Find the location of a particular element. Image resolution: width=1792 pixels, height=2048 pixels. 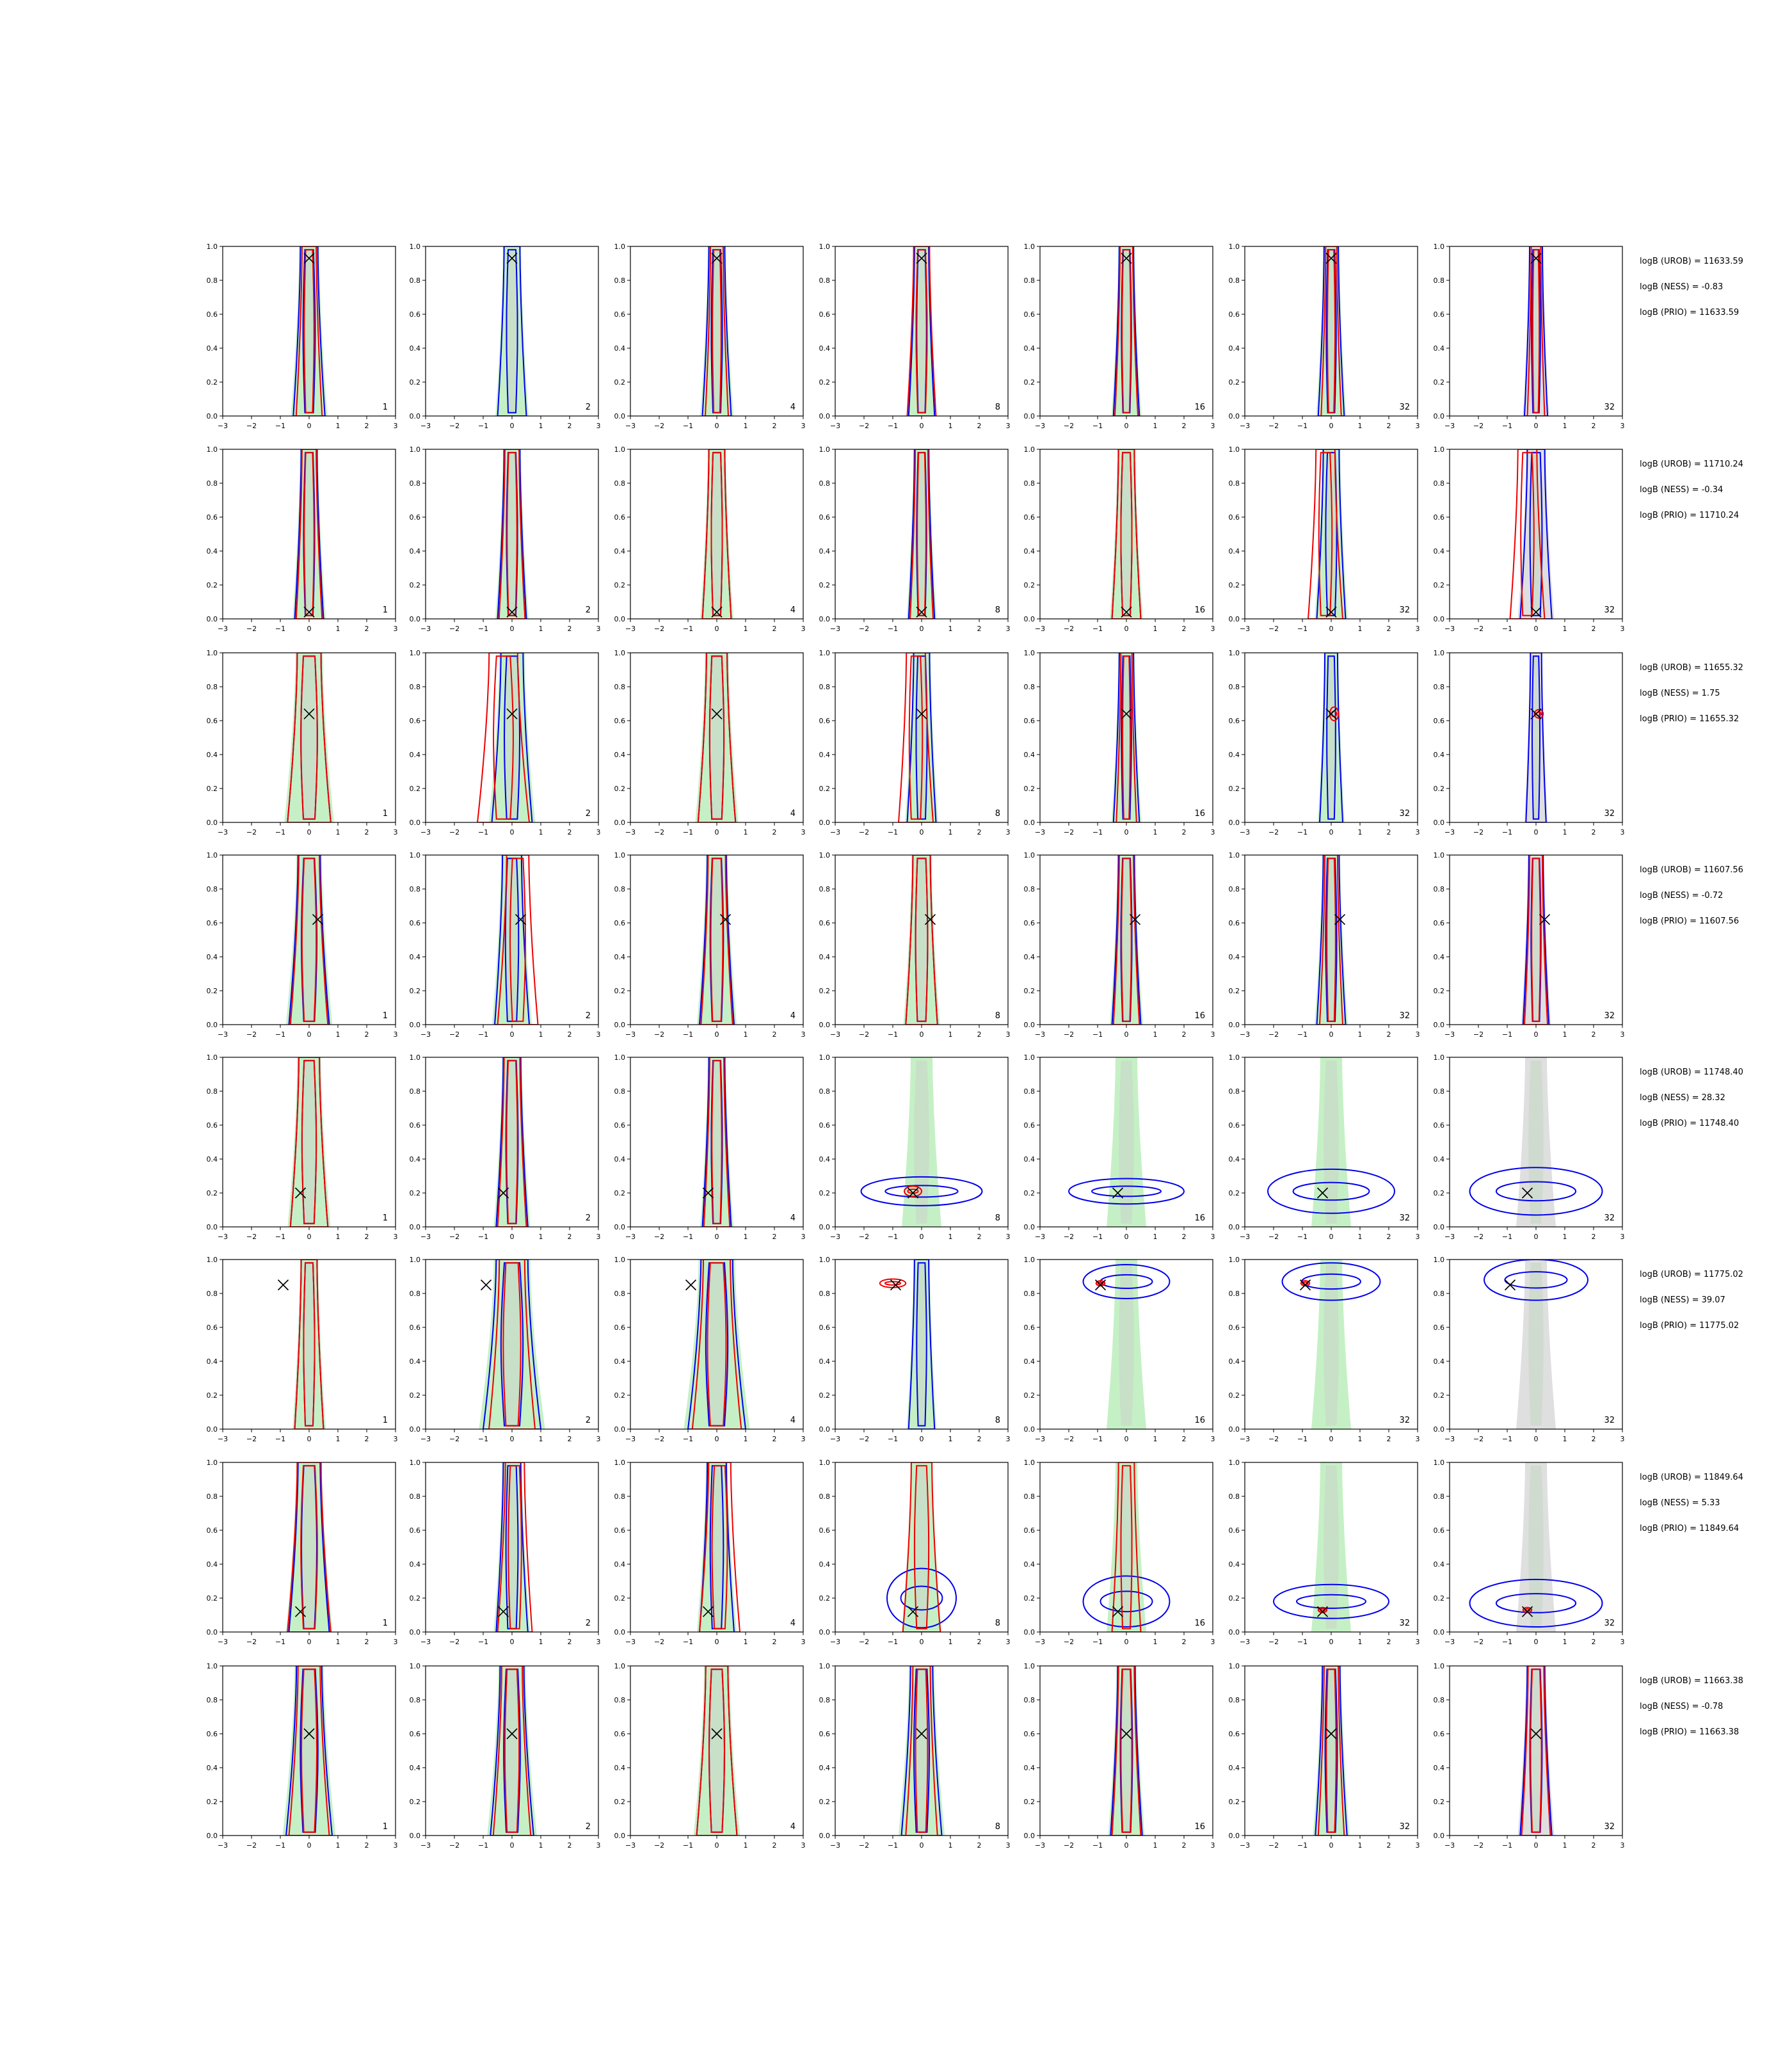

panel-r7-c3: −3 −2 −1 0 1 2 3 0.0 0.2 0.4 0.6 0.8 1.0 4 is located at coordinates (710, 1552).